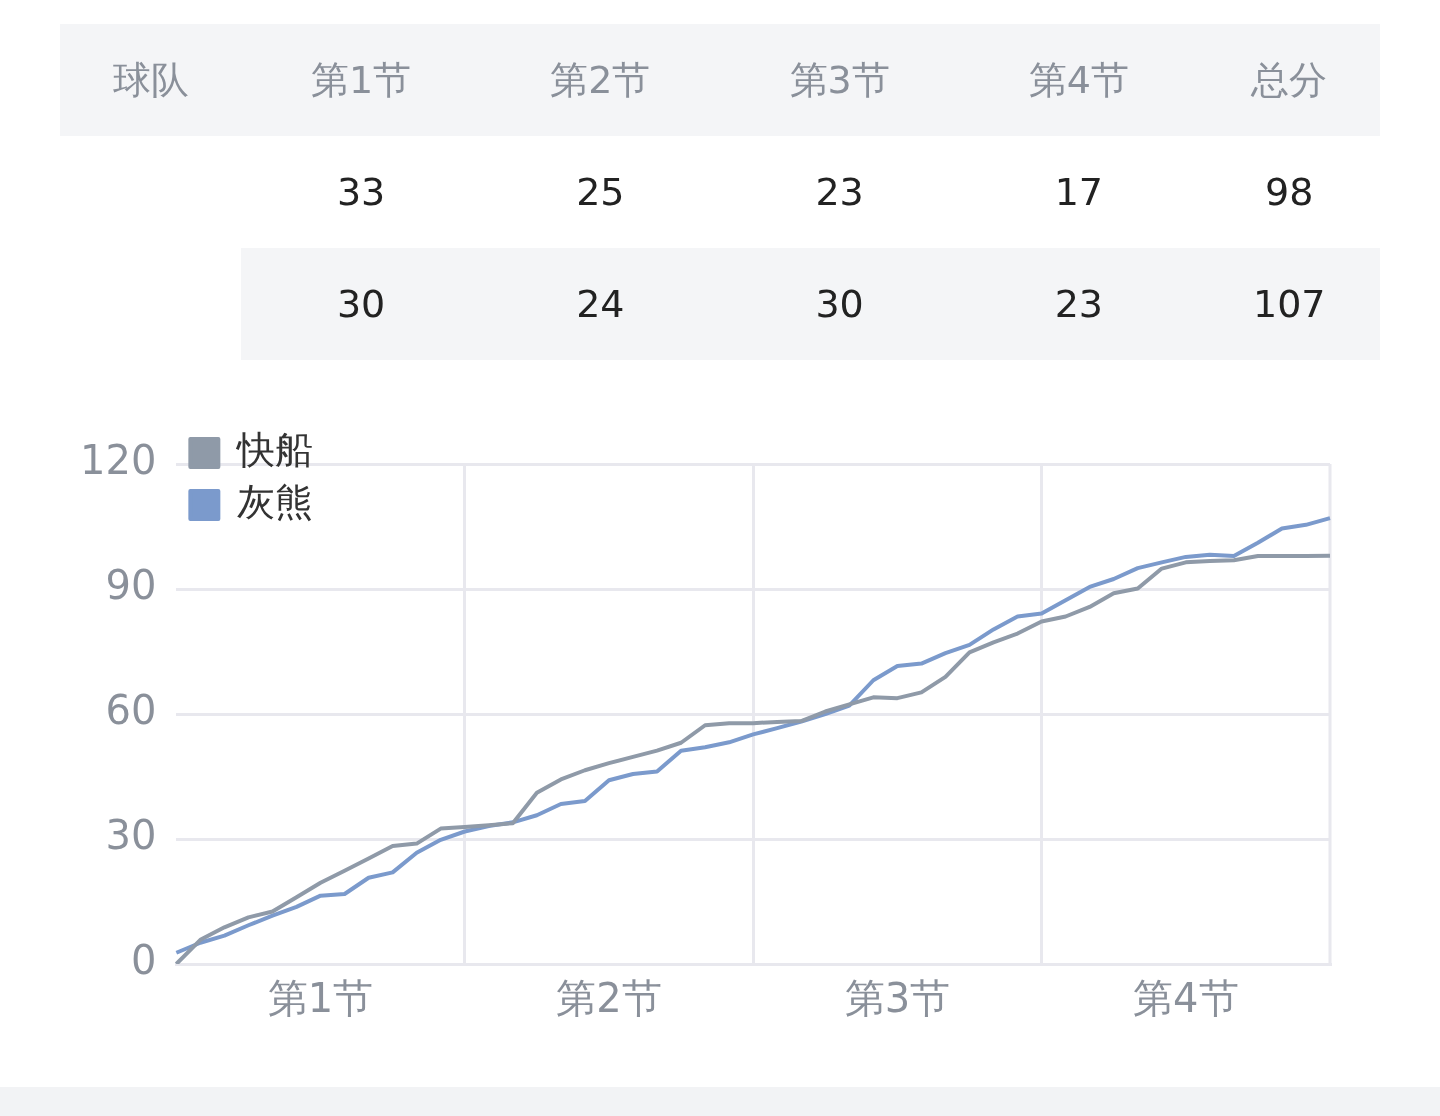 The width and height of the screenshot is (1440, 1116). What do you see at coordinates (361, 192) in the screenshot?
I see `data-label: 33` at bounding box center [361, 192].